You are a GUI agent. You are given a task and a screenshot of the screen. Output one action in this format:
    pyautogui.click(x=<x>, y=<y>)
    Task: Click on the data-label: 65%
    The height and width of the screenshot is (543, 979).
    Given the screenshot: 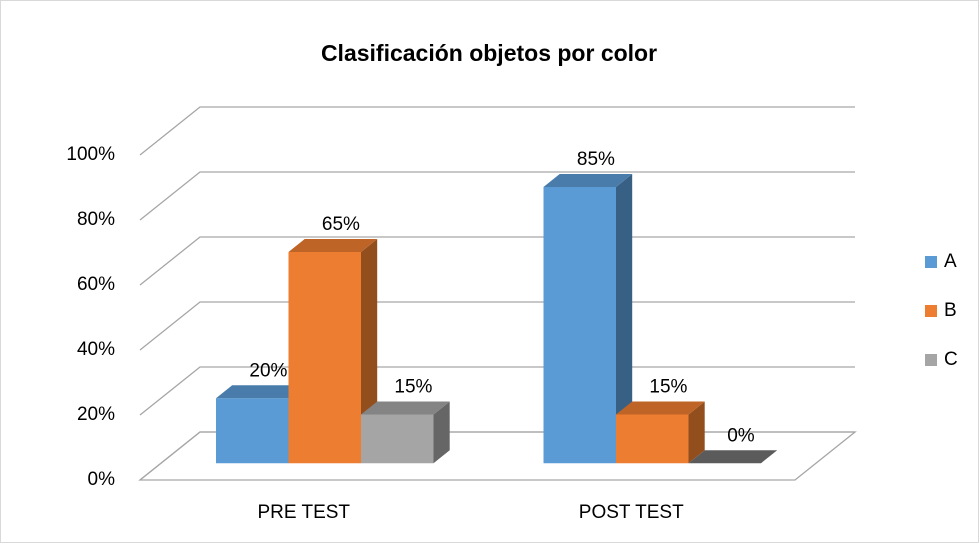 What is the action you would take?
    pyautogui.click(x=341, y=224)
    